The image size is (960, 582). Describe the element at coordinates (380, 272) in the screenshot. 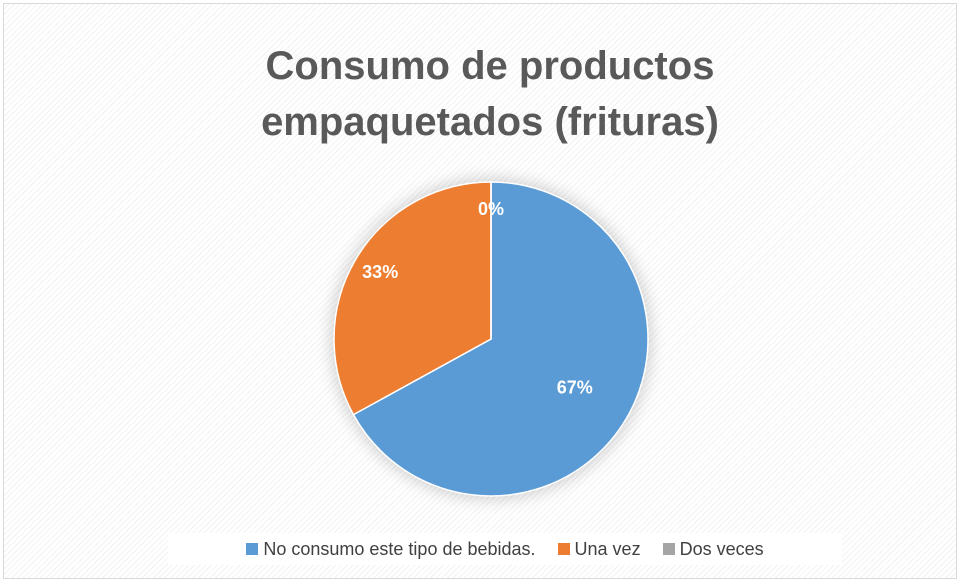

I see `data-label: 33%` at that location.